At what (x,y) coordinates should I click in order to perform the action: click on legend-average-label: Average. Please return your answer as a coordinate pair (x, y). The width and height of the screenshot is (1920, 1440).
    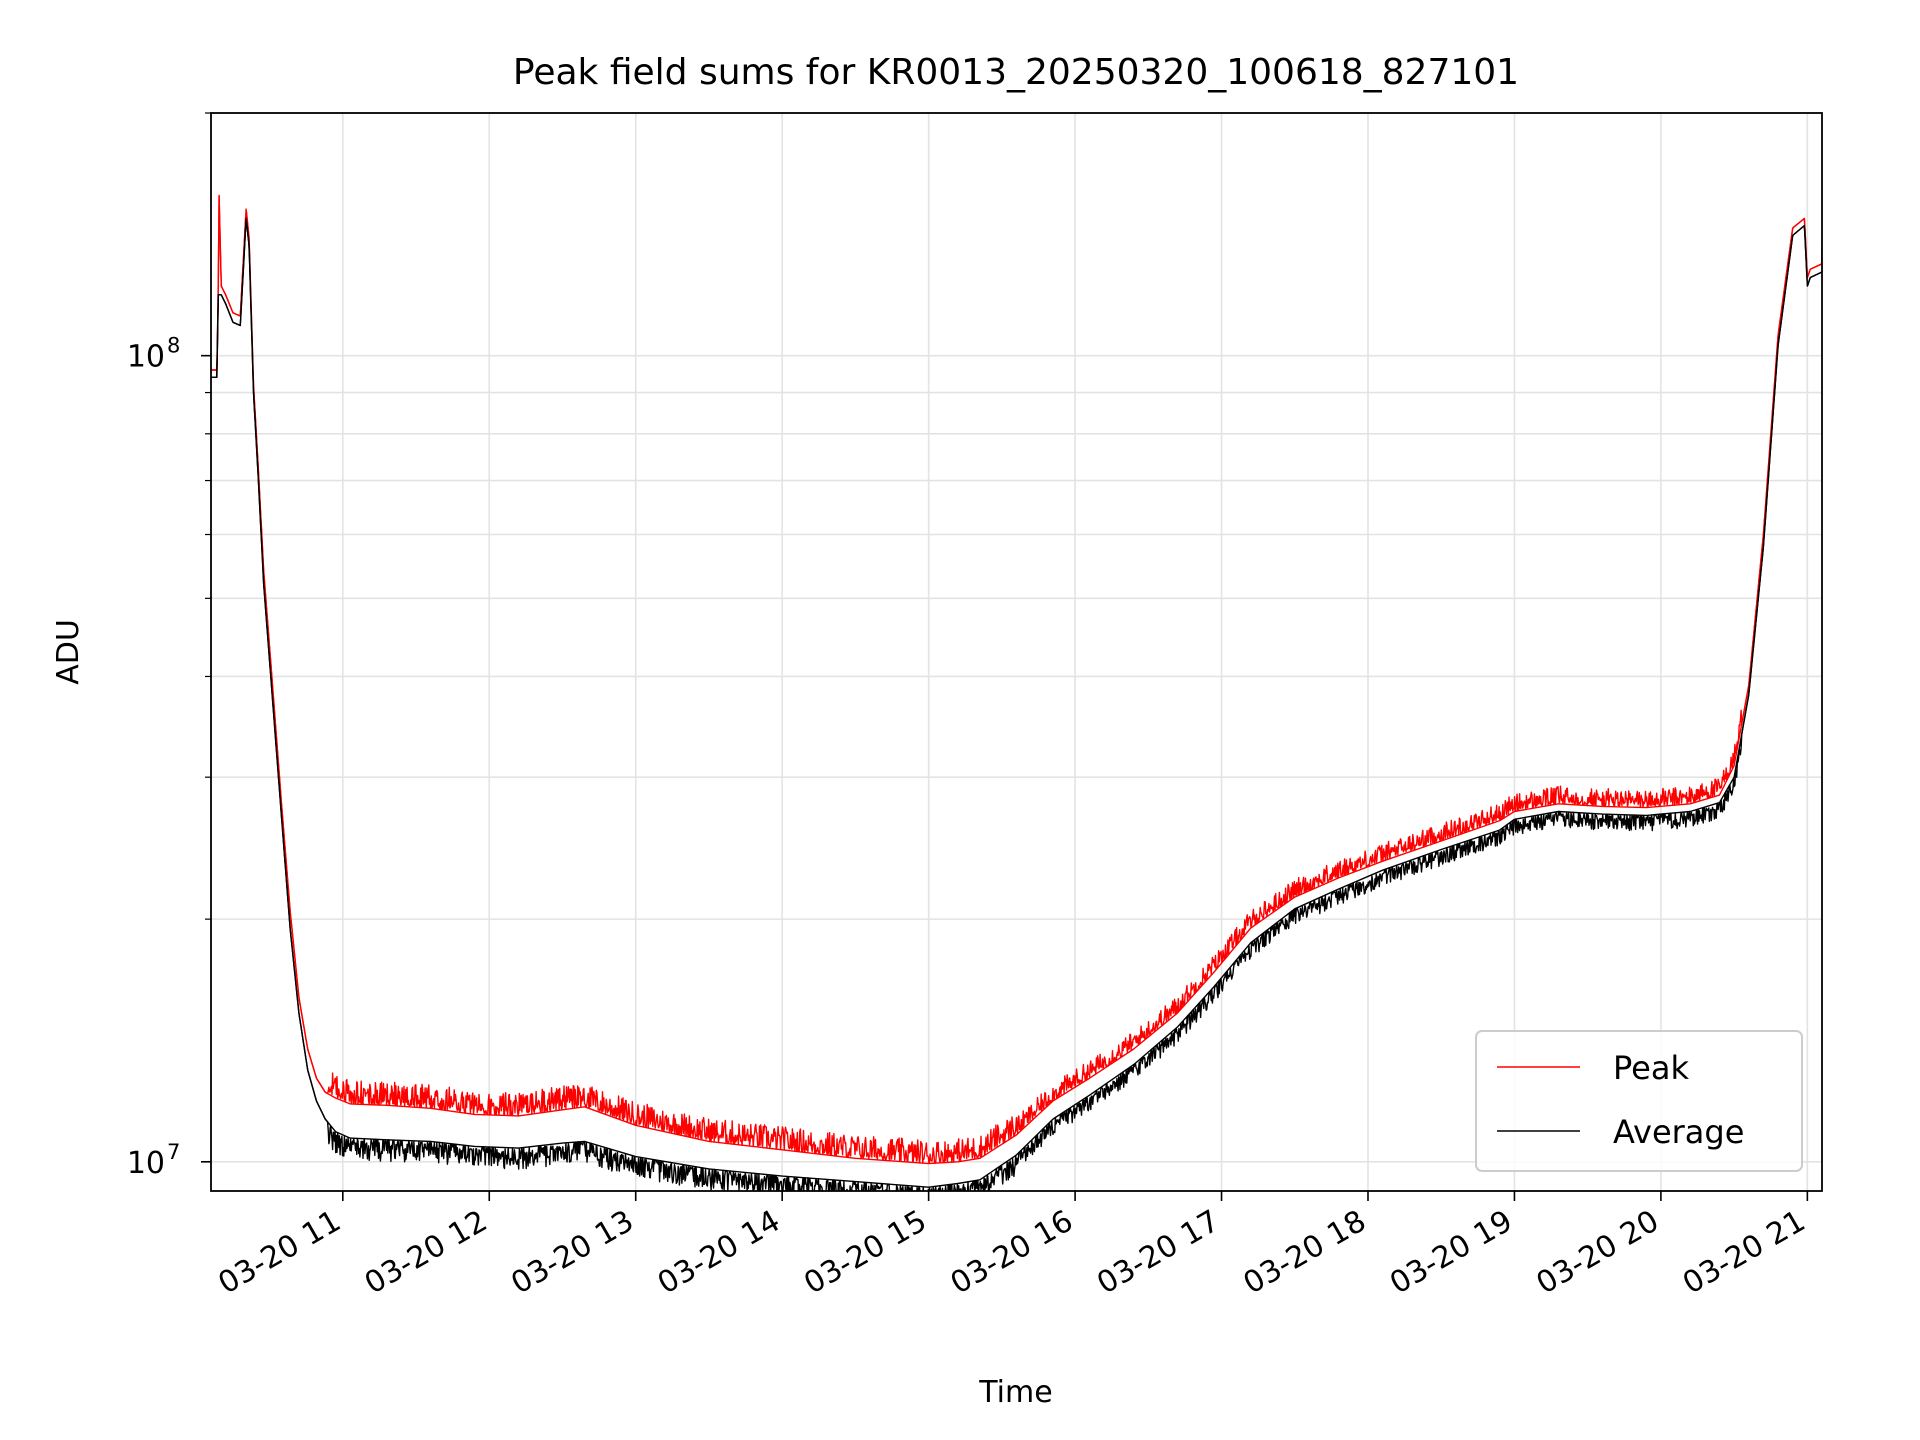
    Looking at the image, I should click on (1678, 1132).